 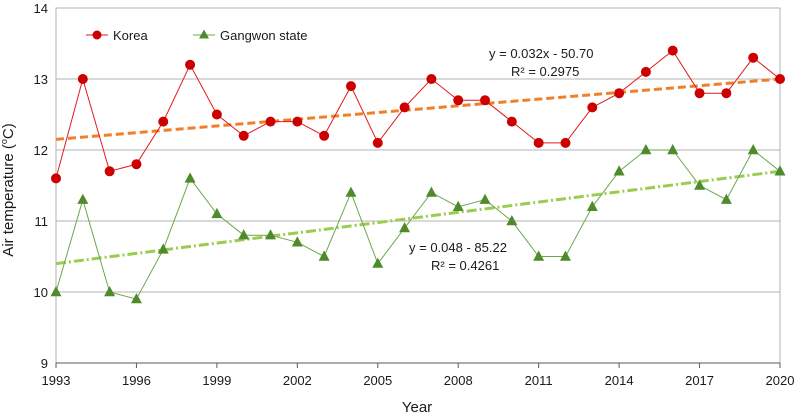 What do you see at coordinates (545, 71) in the screenshot?
I see `korea-trend-r2: R² = 0.2975` at bounding box center [545, 71].